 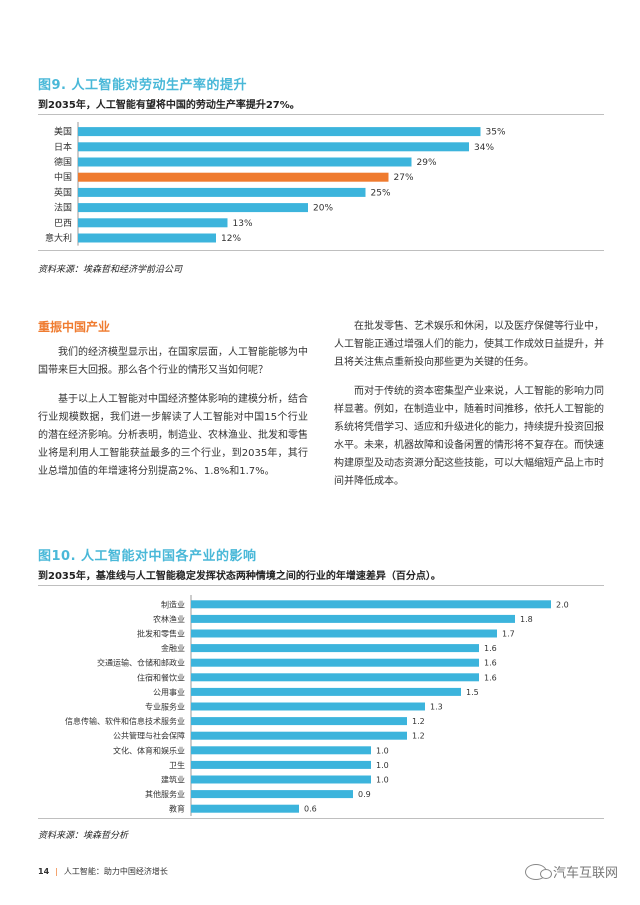 I want to click on category-label: 英国, so click(x=63, y=192).